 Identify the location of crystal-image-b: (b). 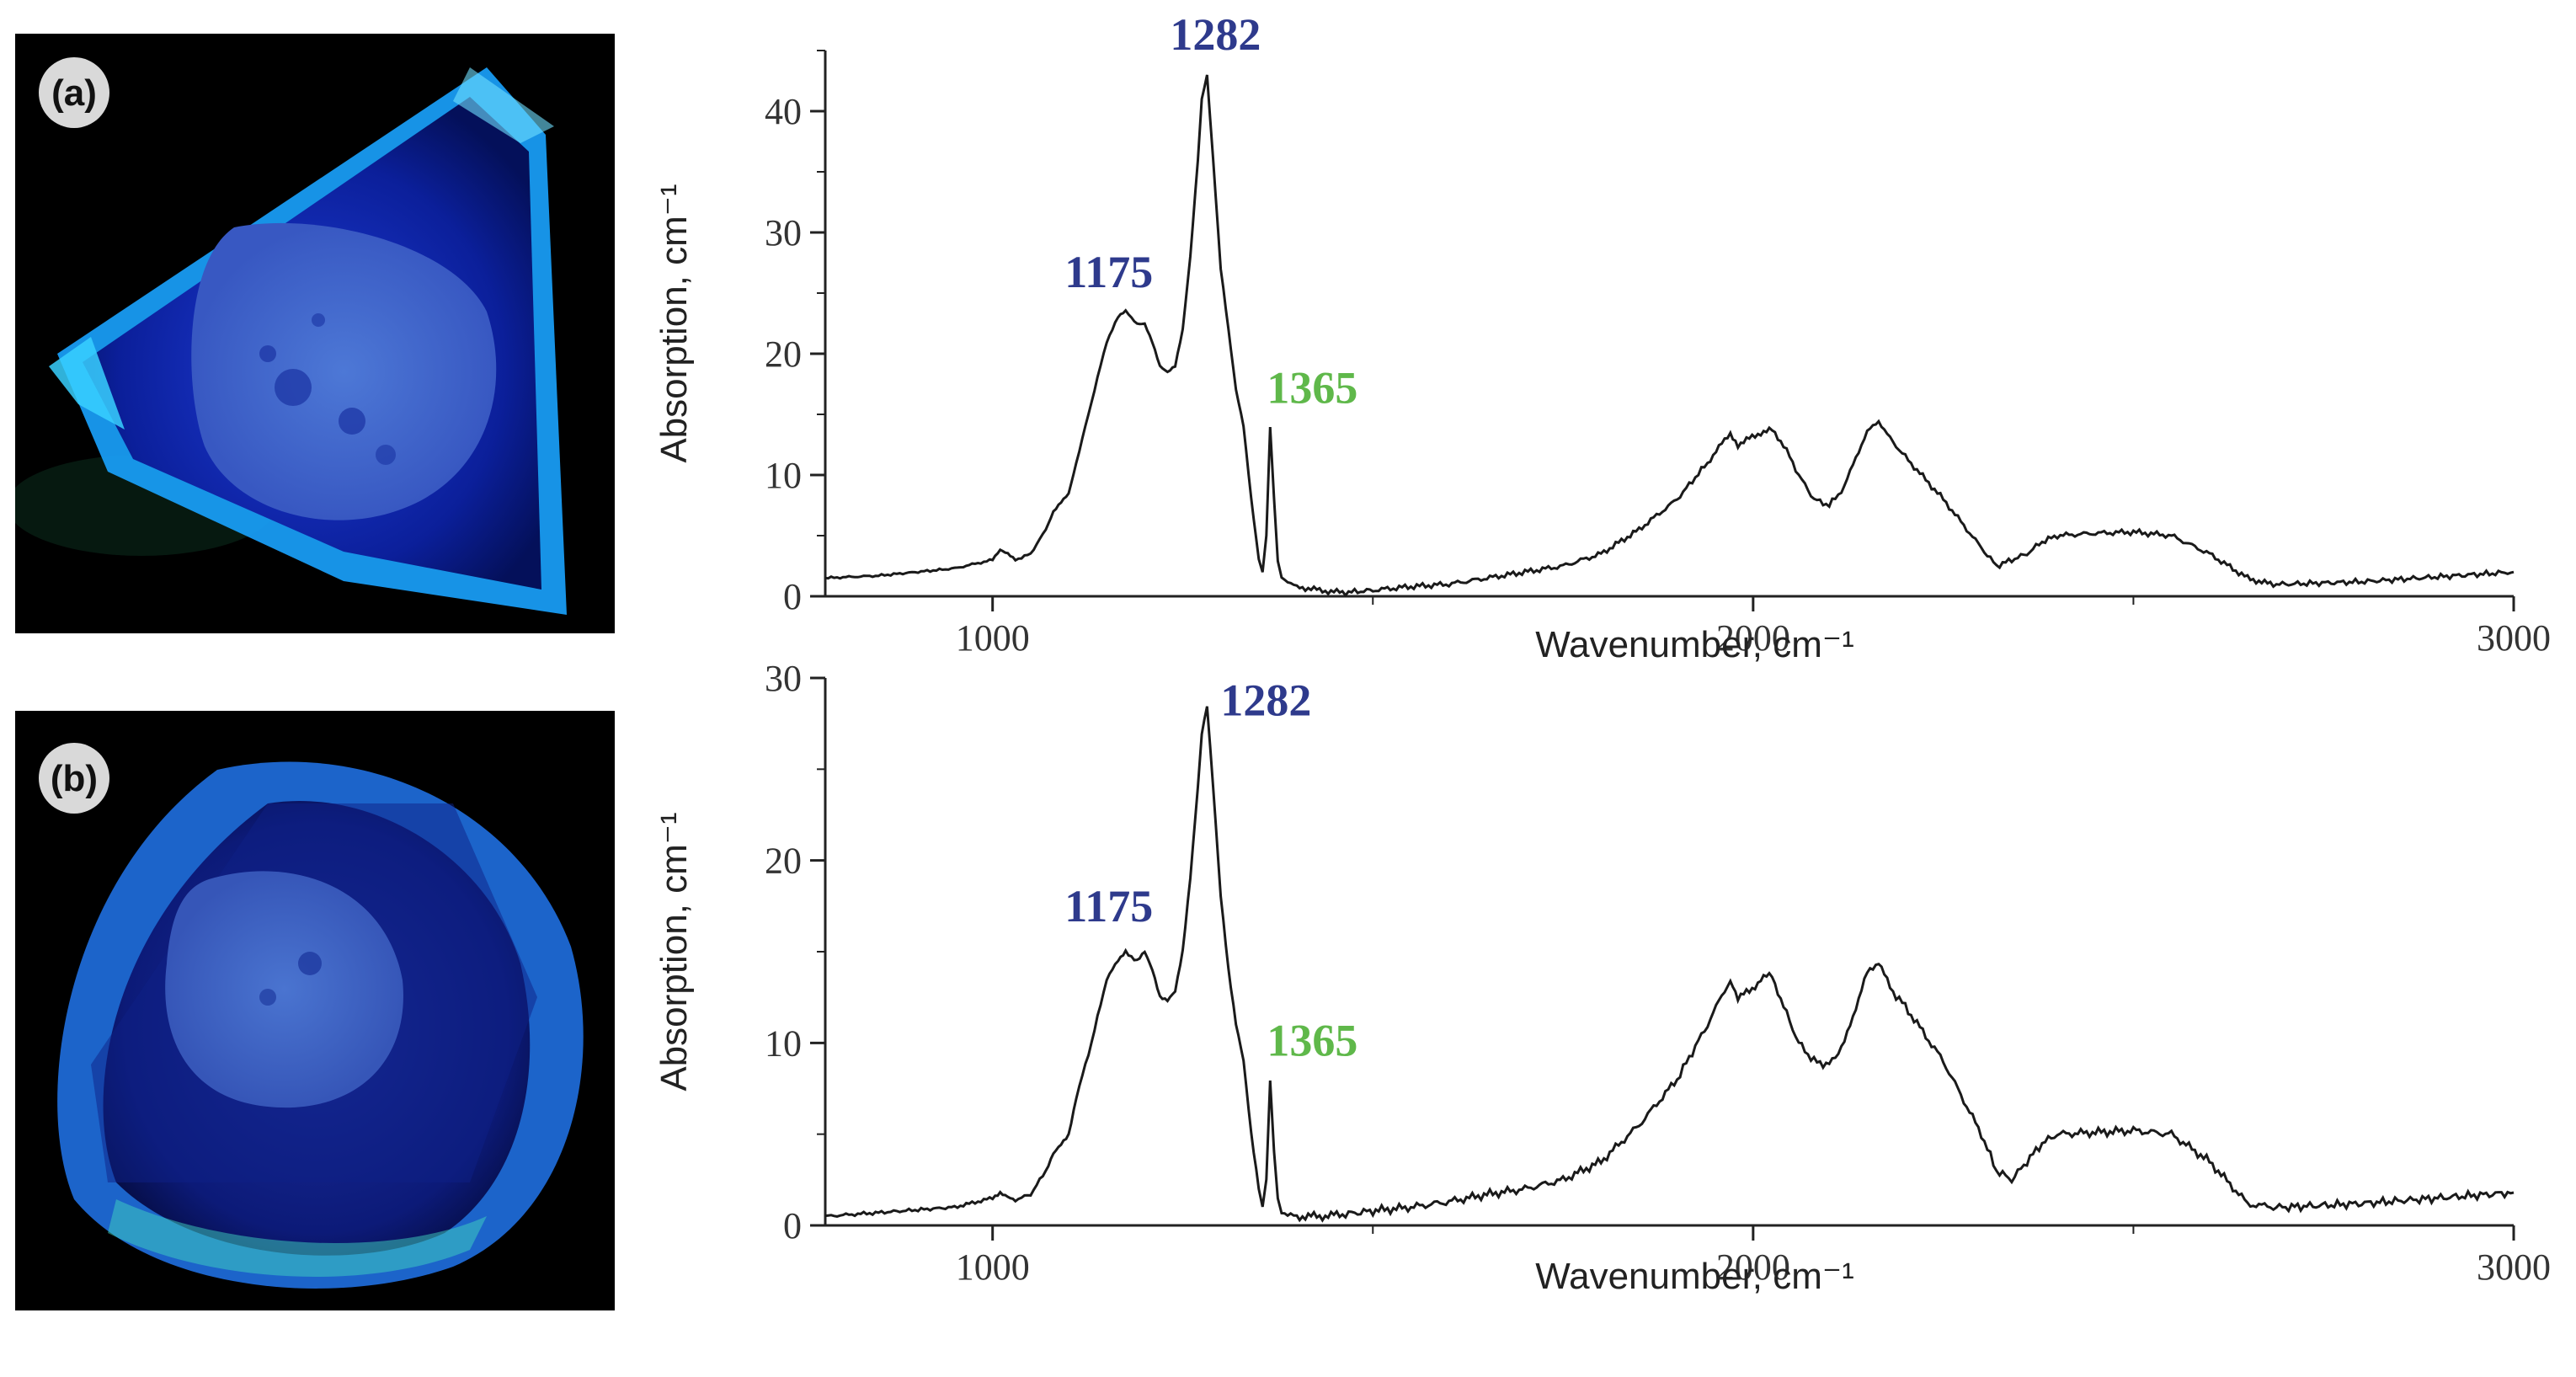
(315, 1011).